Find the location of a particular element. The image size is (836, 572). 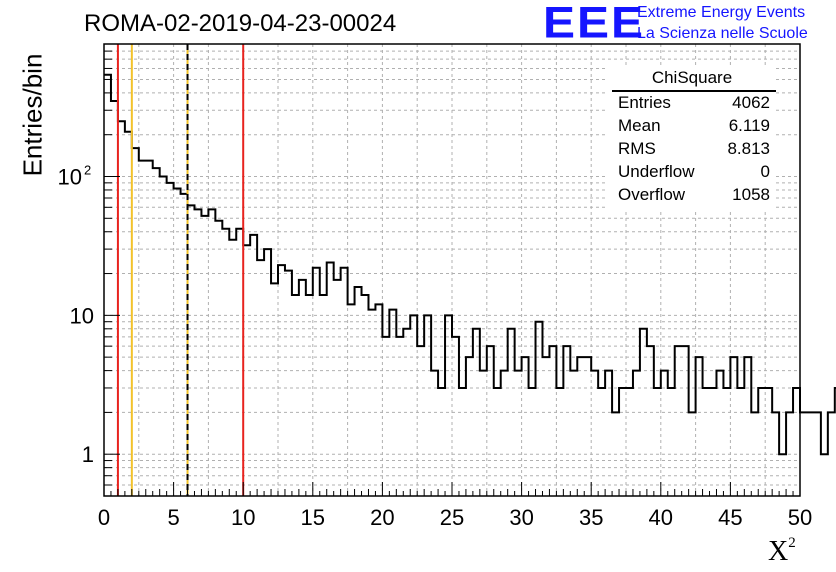

stats-value: 4062 is located at coordinates (751, 102).